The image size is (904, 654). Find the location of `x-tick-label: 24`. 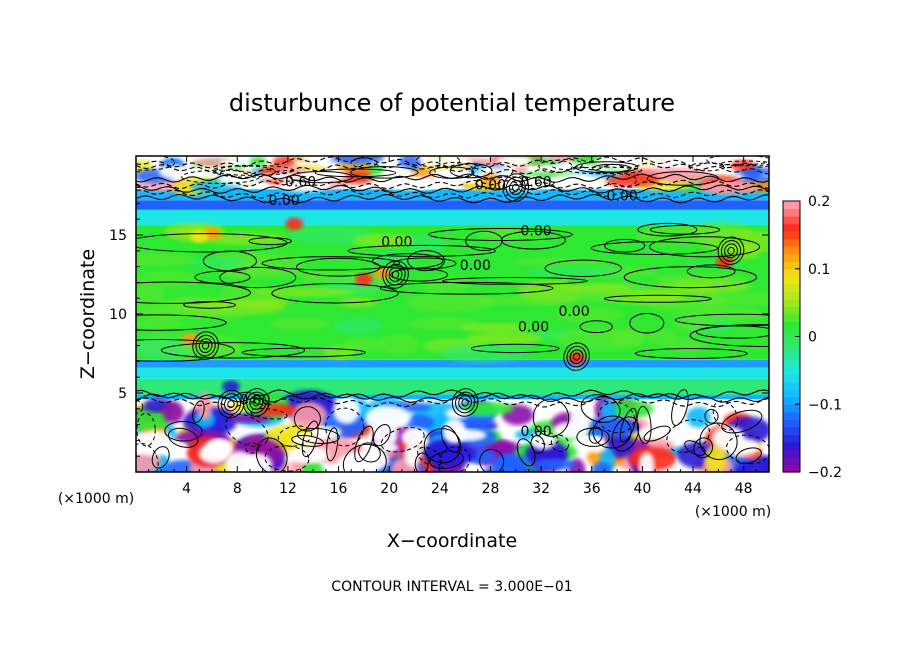

x-tick-label: 24 is located at coordinates (440, 489).